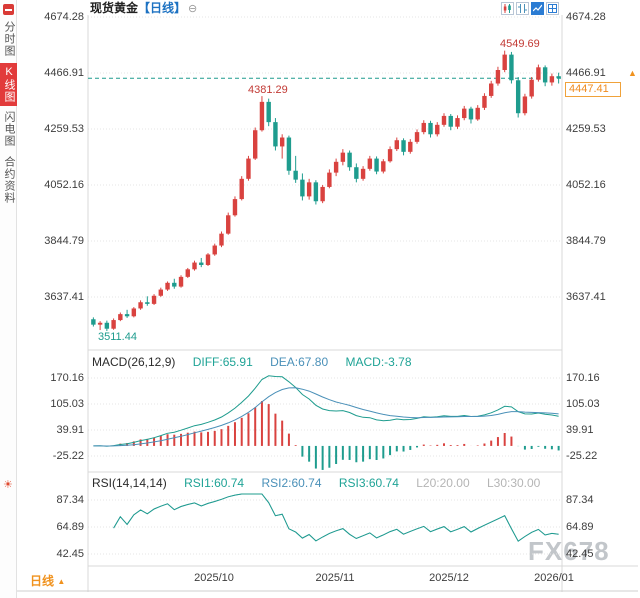  I want to click on chart-title: 现货黄金【日线】 ⊖, so click(143, 8).